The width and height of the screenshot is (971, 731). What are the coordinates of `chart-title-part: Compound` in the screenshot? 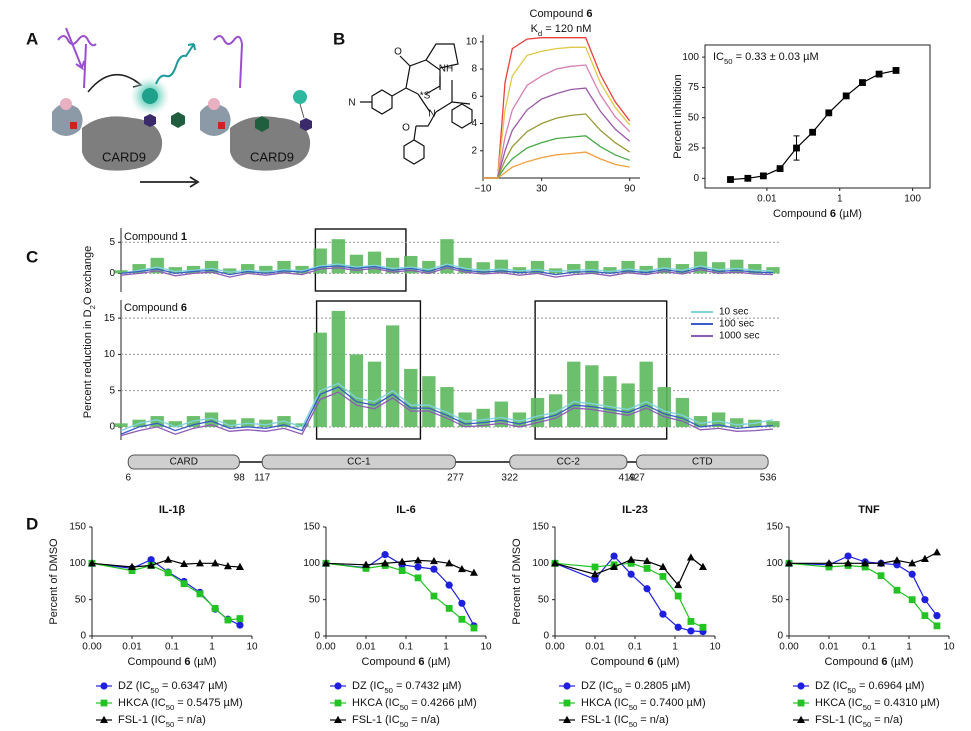 It's located at (152, 237).